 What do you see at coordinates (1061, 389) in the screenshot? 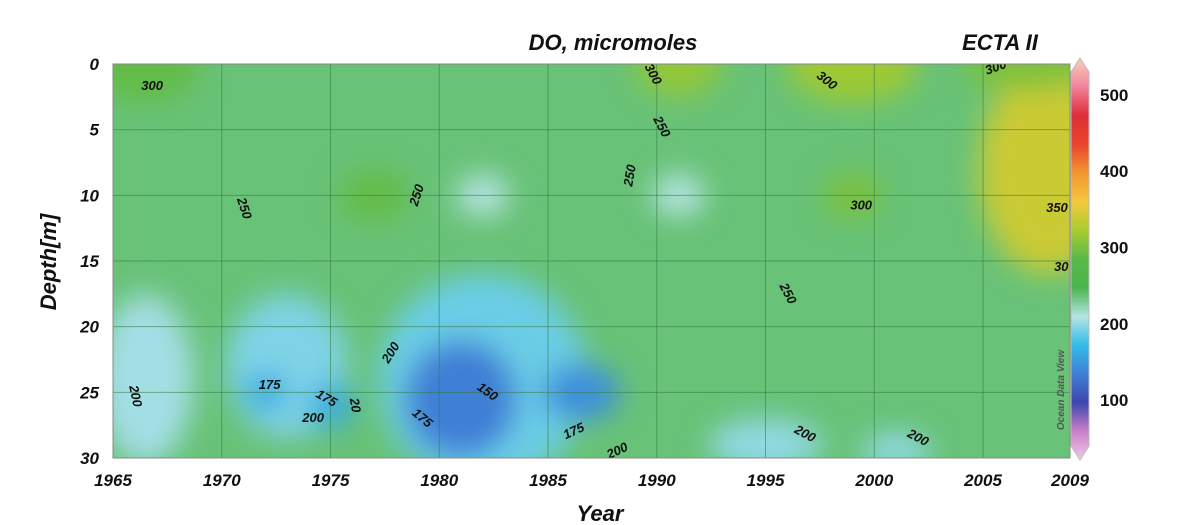
I see `colorbar-watermark: Ocean Data View` at bounding box center [1061, 389].